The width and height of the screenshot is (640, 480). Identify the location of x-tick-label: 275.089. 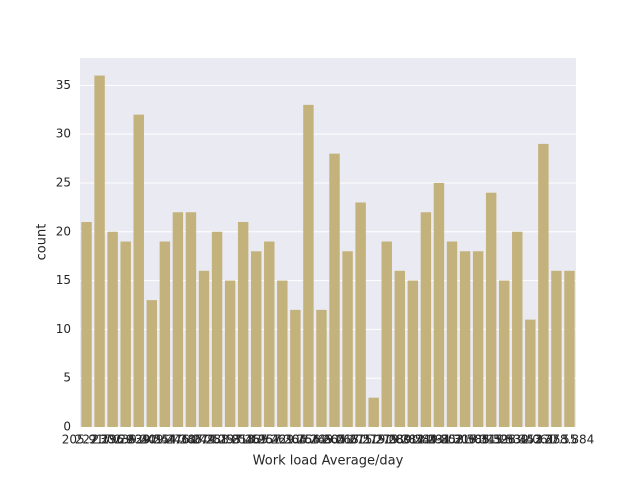
(387, 440).